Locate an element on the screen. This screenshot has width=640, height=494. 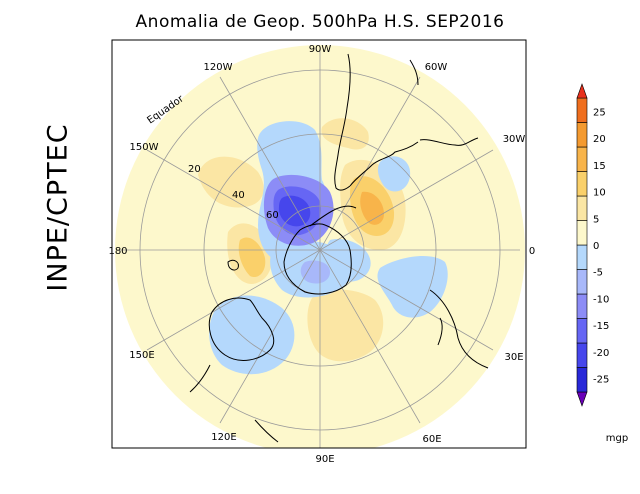
lon-label-180: 180 is located at coordinates (117, 251).